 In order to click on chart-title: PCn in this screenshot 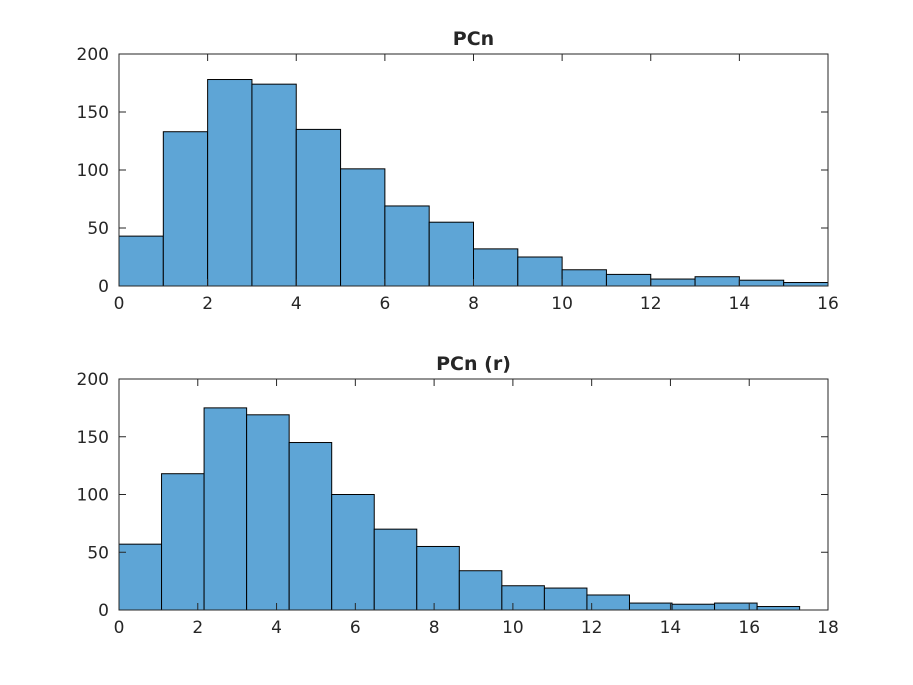, I will do `click(473, 39)`.